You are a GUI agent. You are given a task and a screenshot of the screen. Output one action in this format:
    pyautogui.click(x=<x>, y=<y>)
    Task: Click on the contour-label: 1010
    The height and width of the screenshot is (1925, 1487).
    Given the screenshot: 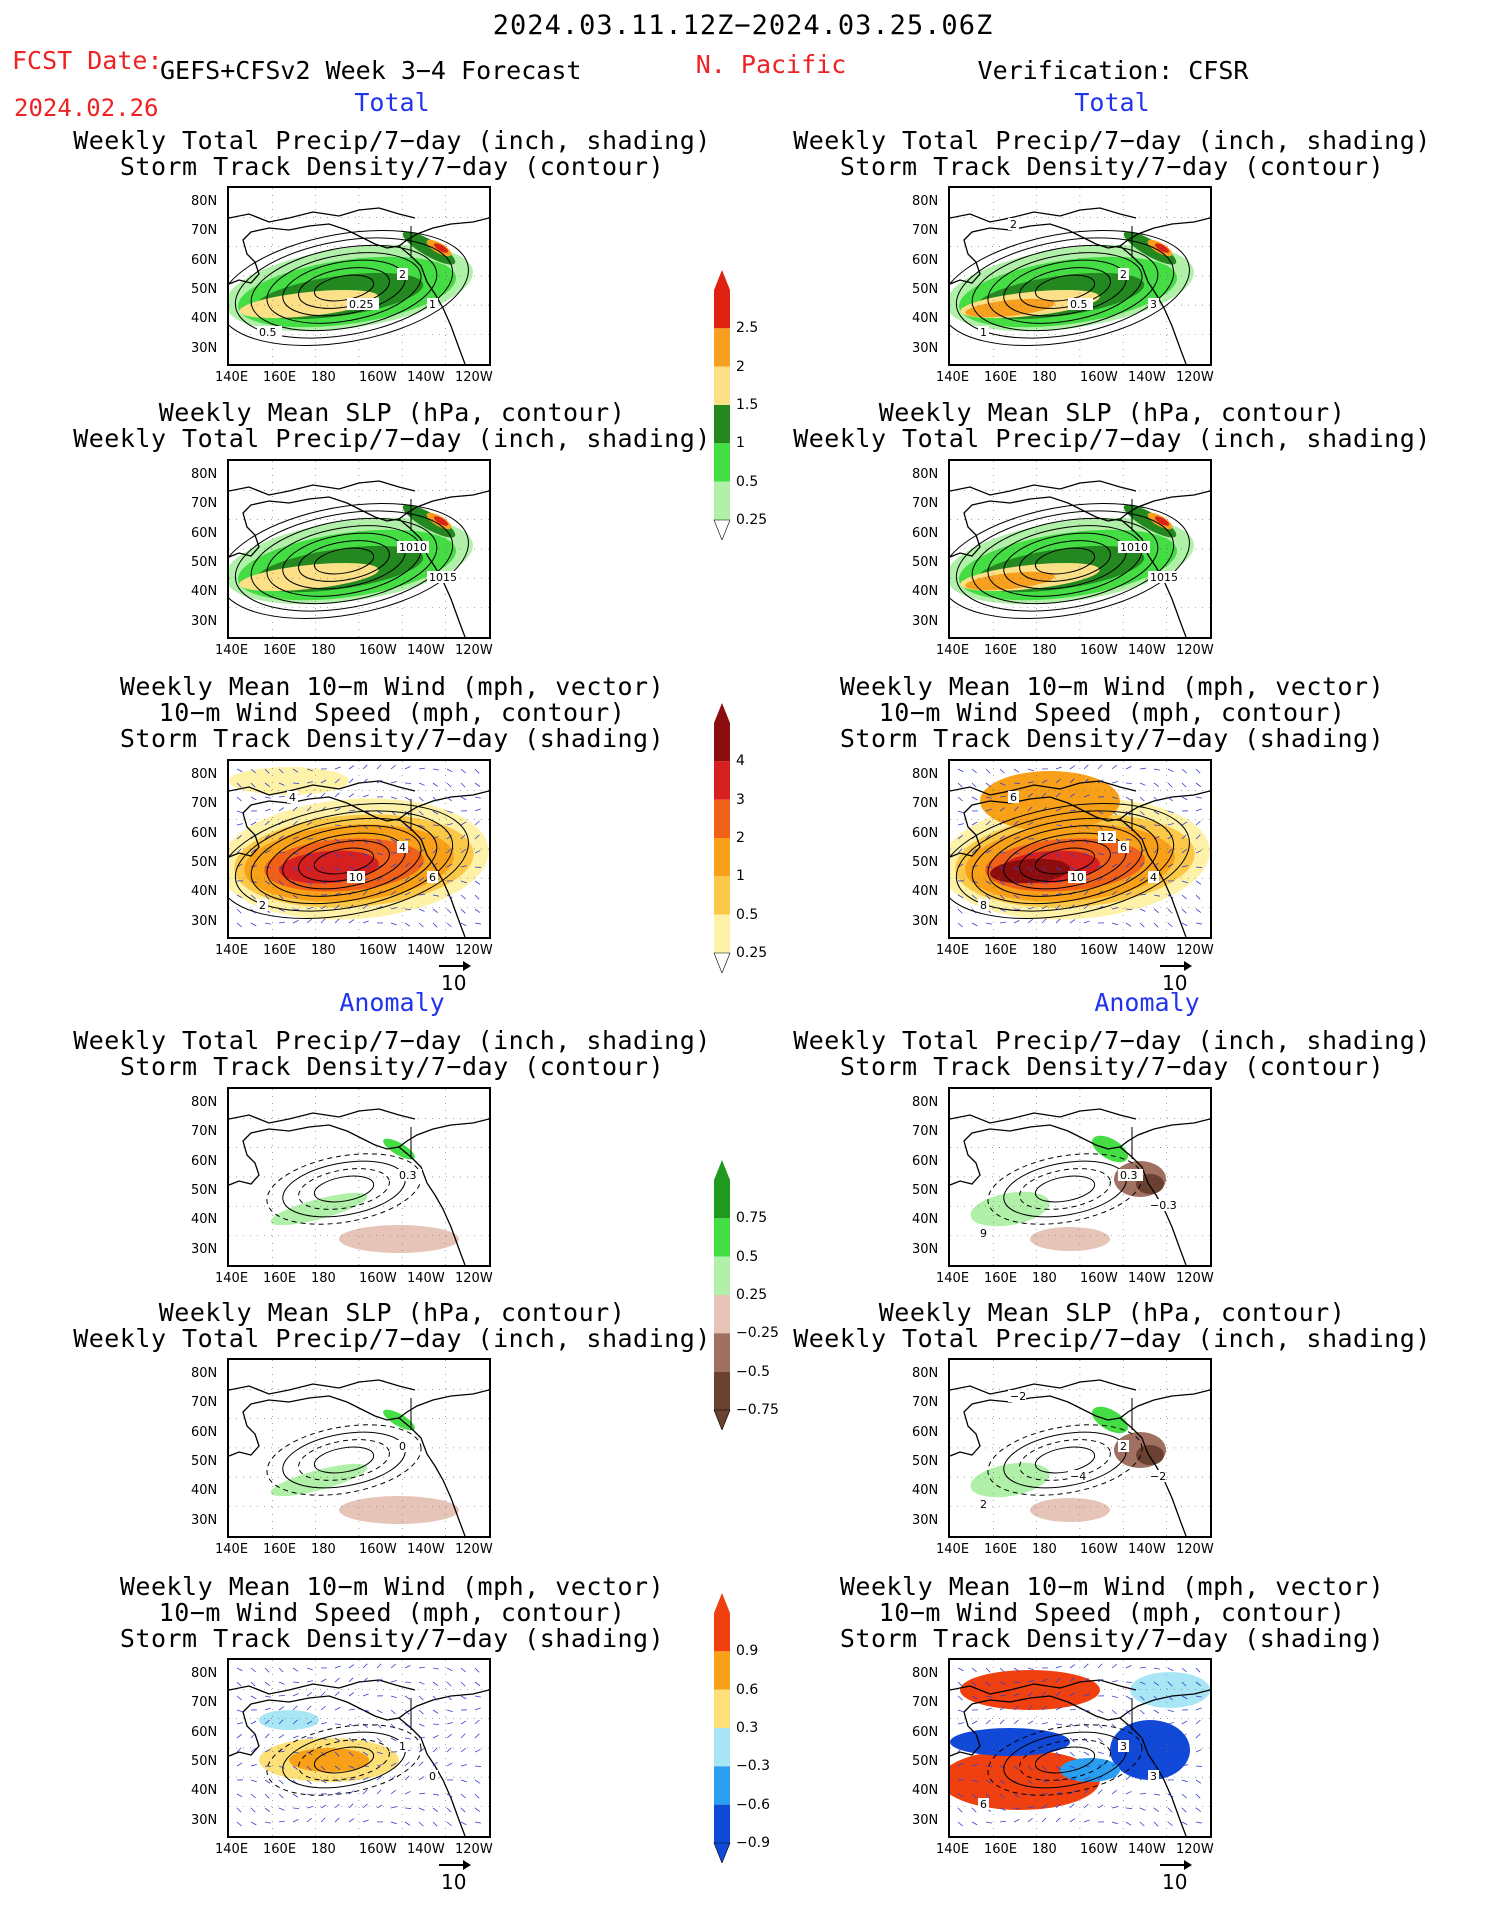 What is the action you would take?
    pyautogui.click(x=1134, y=547)
    